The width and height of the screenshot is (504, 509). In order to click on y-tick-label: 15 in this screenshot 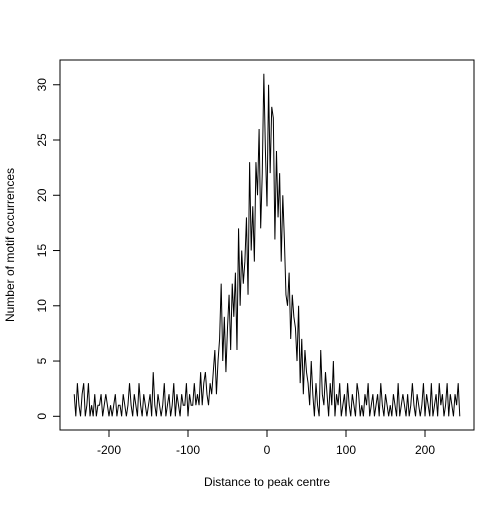, I will do `click(42, 251)`.